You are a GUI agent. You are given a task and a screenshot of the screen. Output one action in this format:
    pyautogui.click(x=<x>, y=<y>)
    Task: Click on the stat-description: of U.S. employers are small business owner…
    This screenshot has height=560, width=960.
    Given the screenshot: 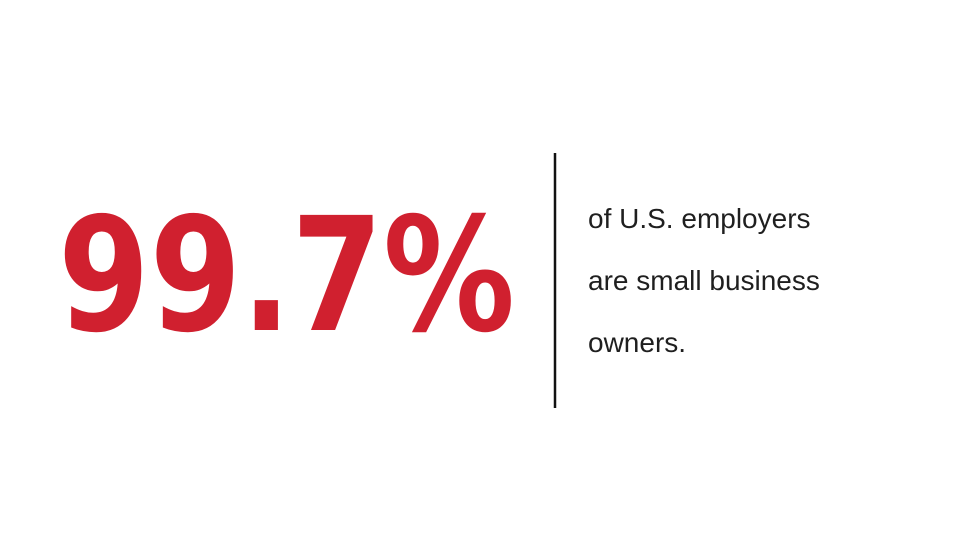 What is the action you would take?
    pyautogui.click(x=704, y=280)
    